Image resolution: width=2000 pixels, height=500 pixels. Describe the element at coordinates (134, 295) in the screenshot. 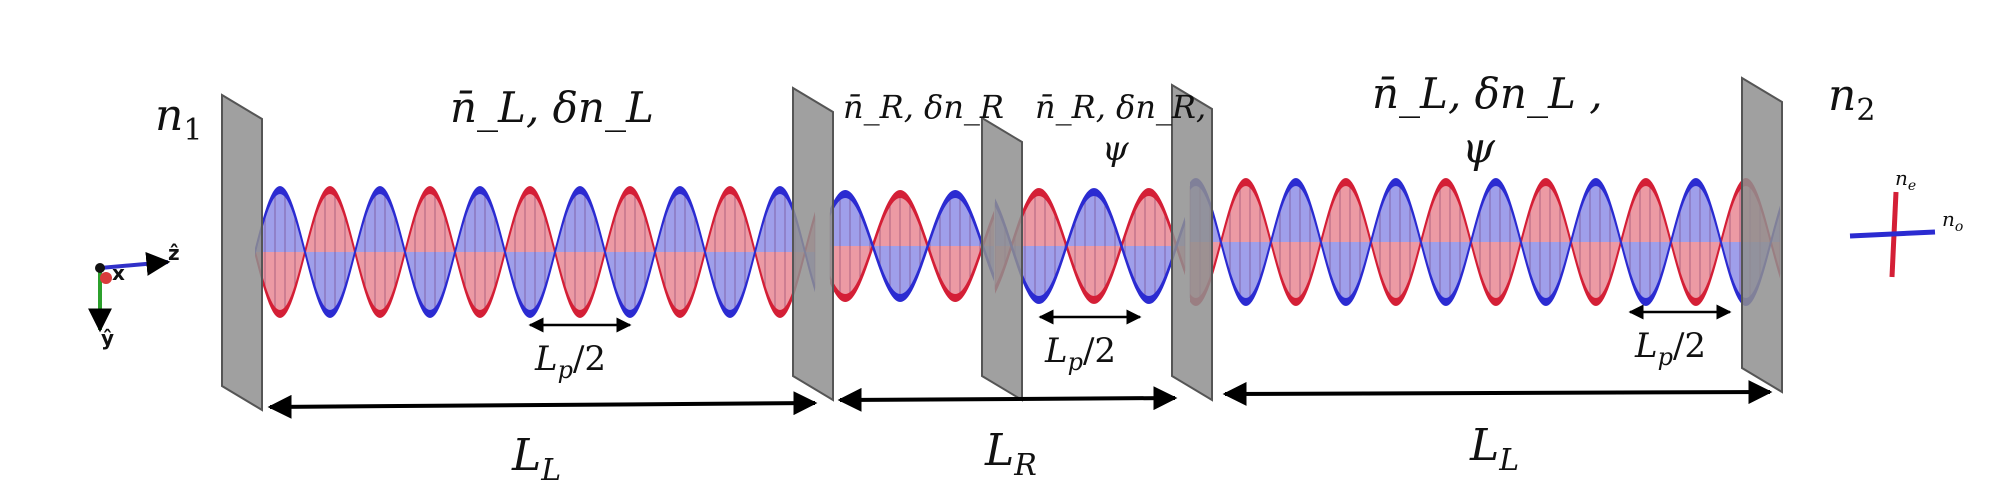

I see `coordinate-triad: x ŷ ẑ` at that location.